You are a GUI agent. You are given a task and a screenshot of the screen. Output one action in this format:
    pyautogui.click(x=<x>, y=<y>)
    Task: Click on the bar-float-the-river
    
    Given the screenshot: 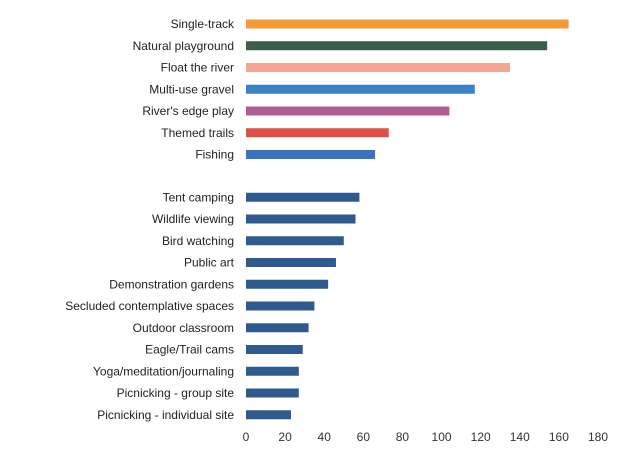 What is the action you would take?
    pyautogui.click(x=378, y=67)
    